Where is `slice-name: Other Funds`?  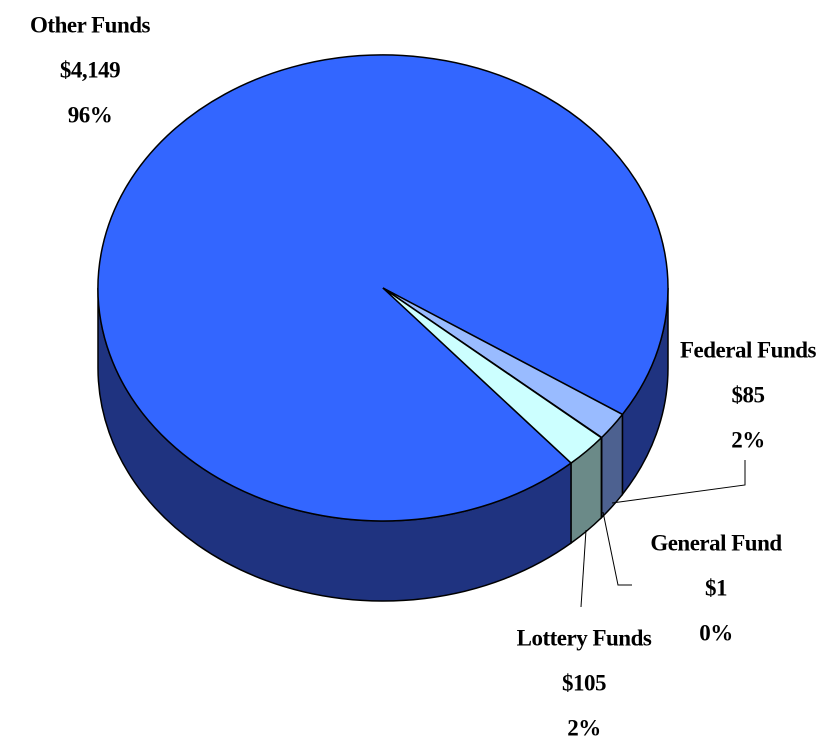
slice-name: Other Funds is located at coordinates (90, 24).